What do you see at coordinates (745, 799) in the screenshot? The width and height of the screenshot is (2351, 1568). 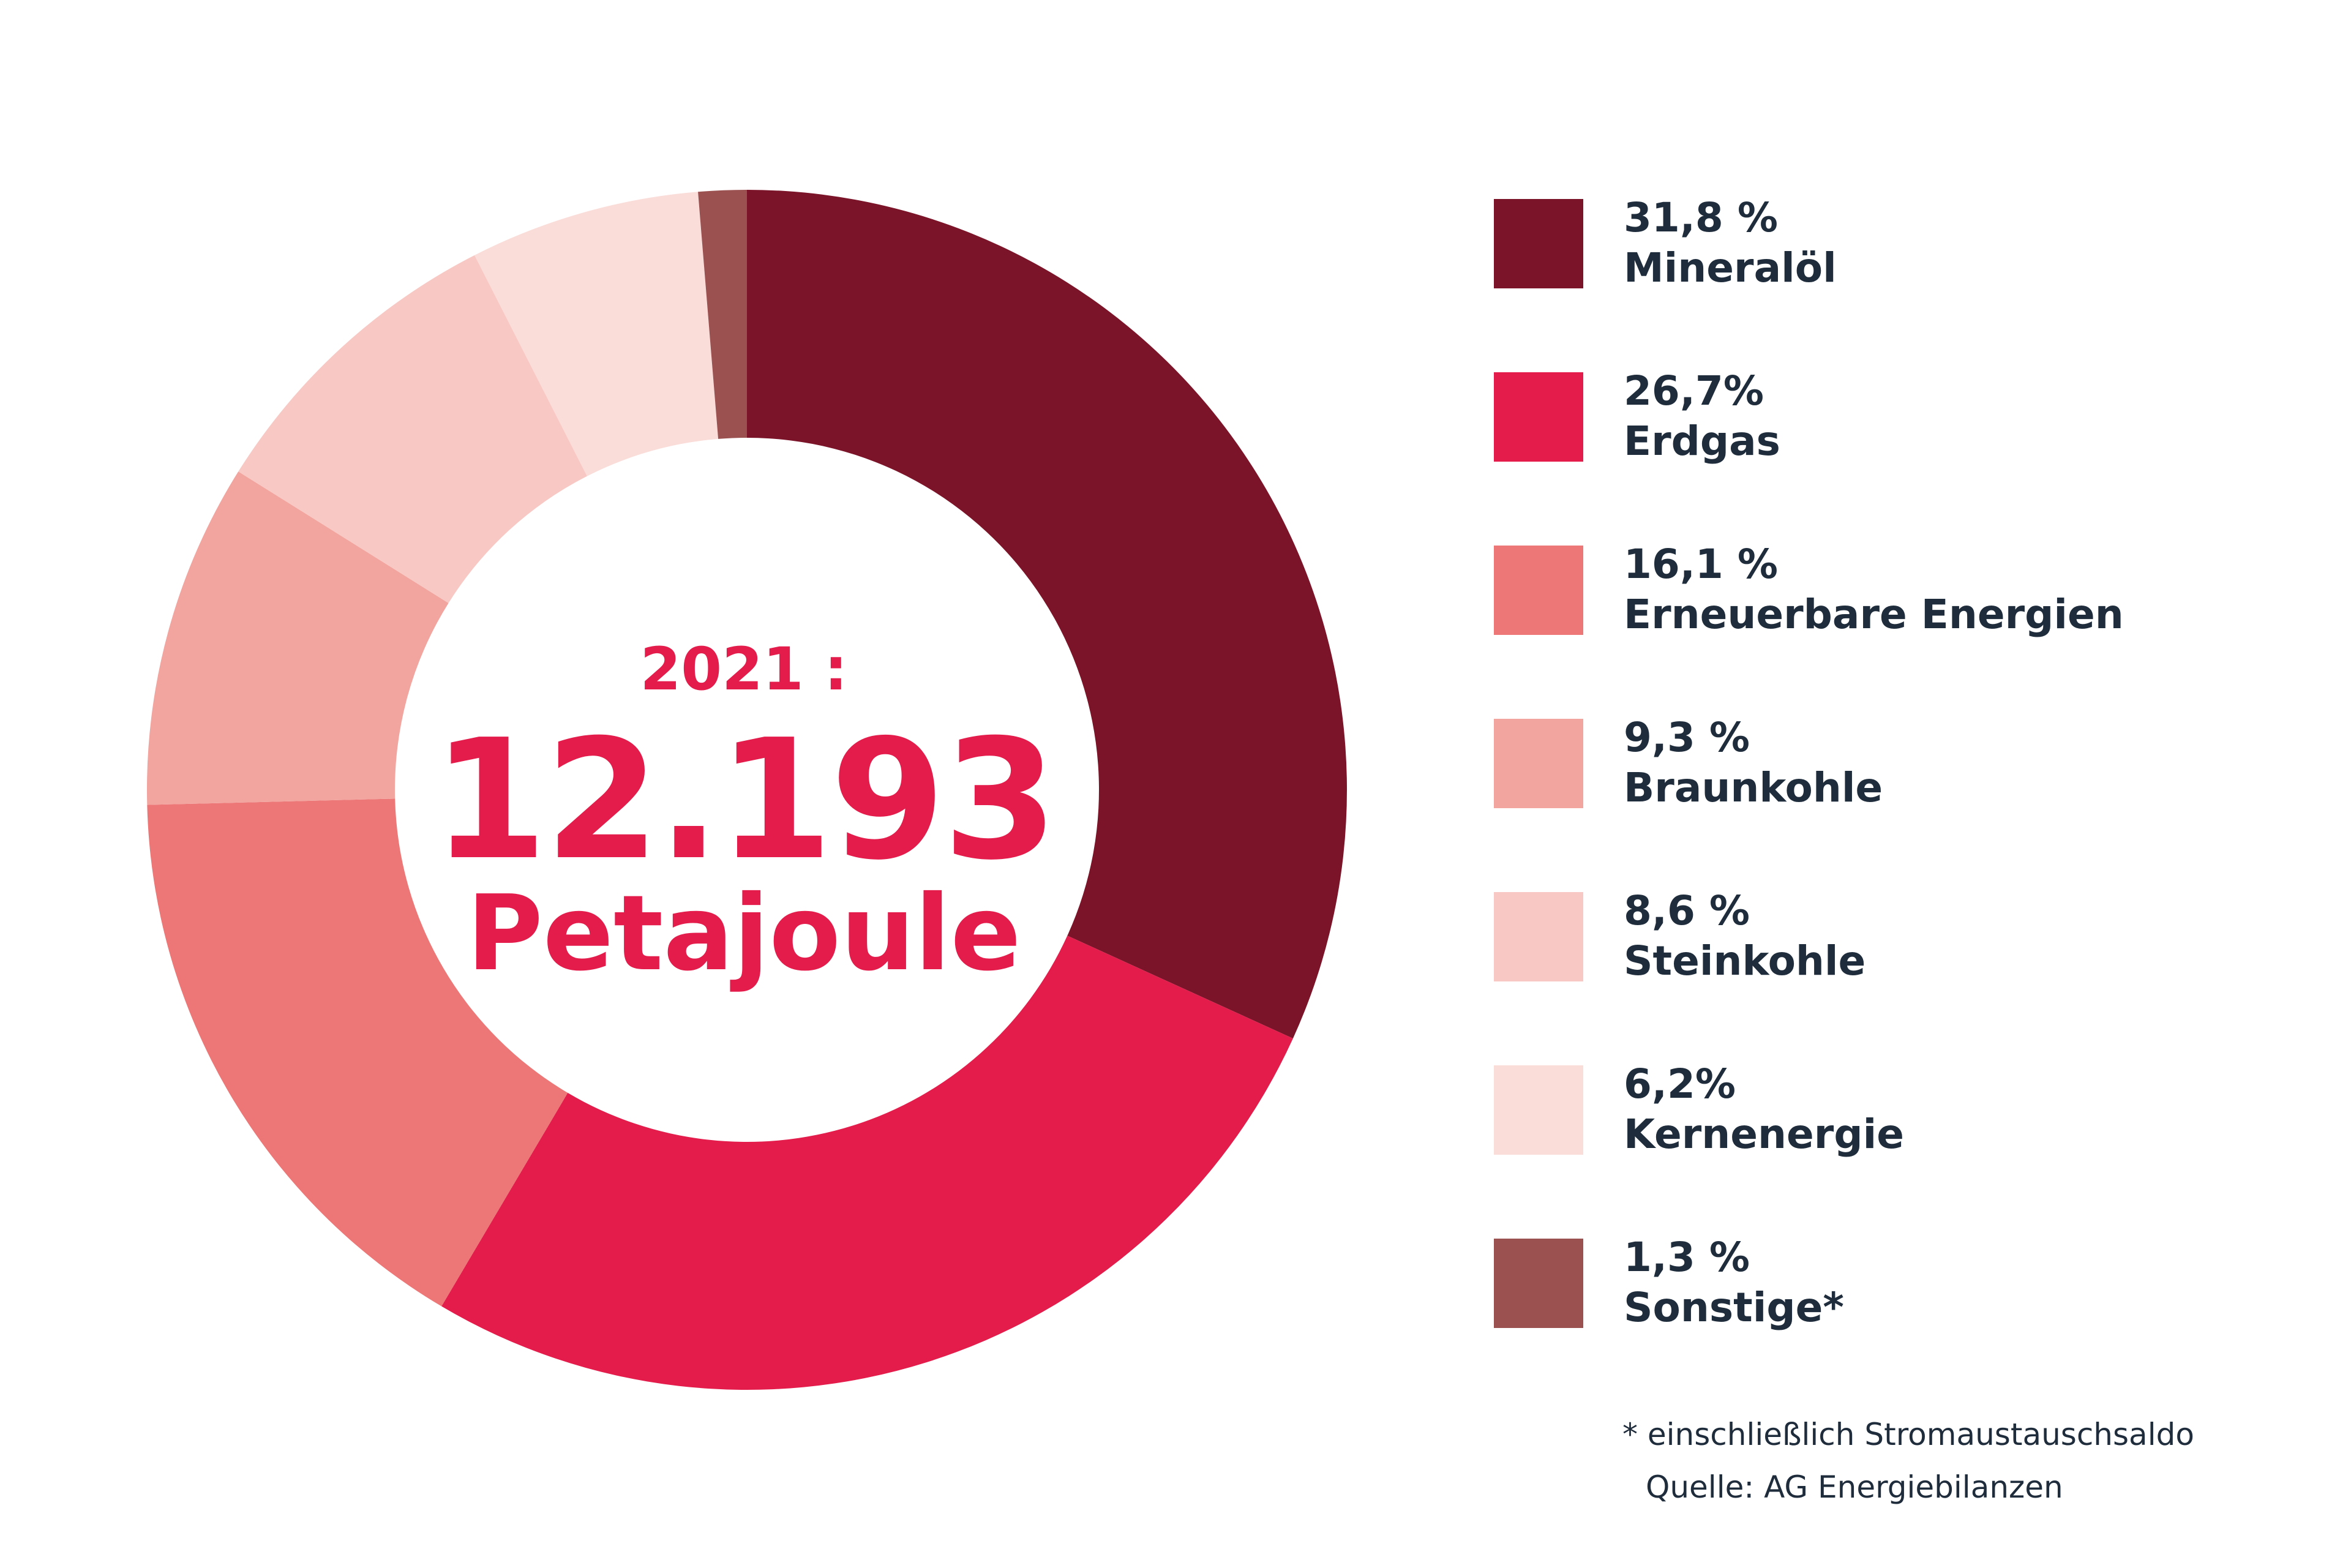 I see `center-total-value: 12.193` at bounding box center [745, 799].